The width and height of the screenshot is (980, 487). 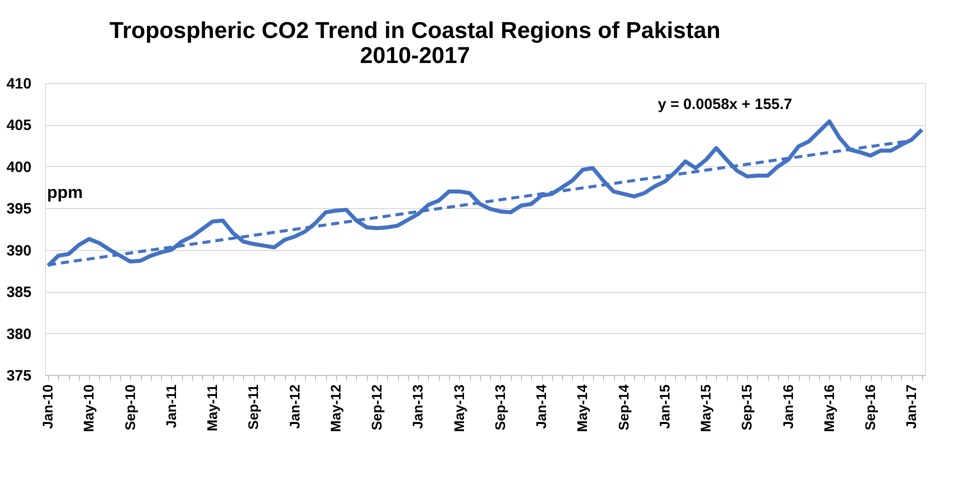 I want to click on x-tick-label: Jan-15, so click(x=664, y=406).